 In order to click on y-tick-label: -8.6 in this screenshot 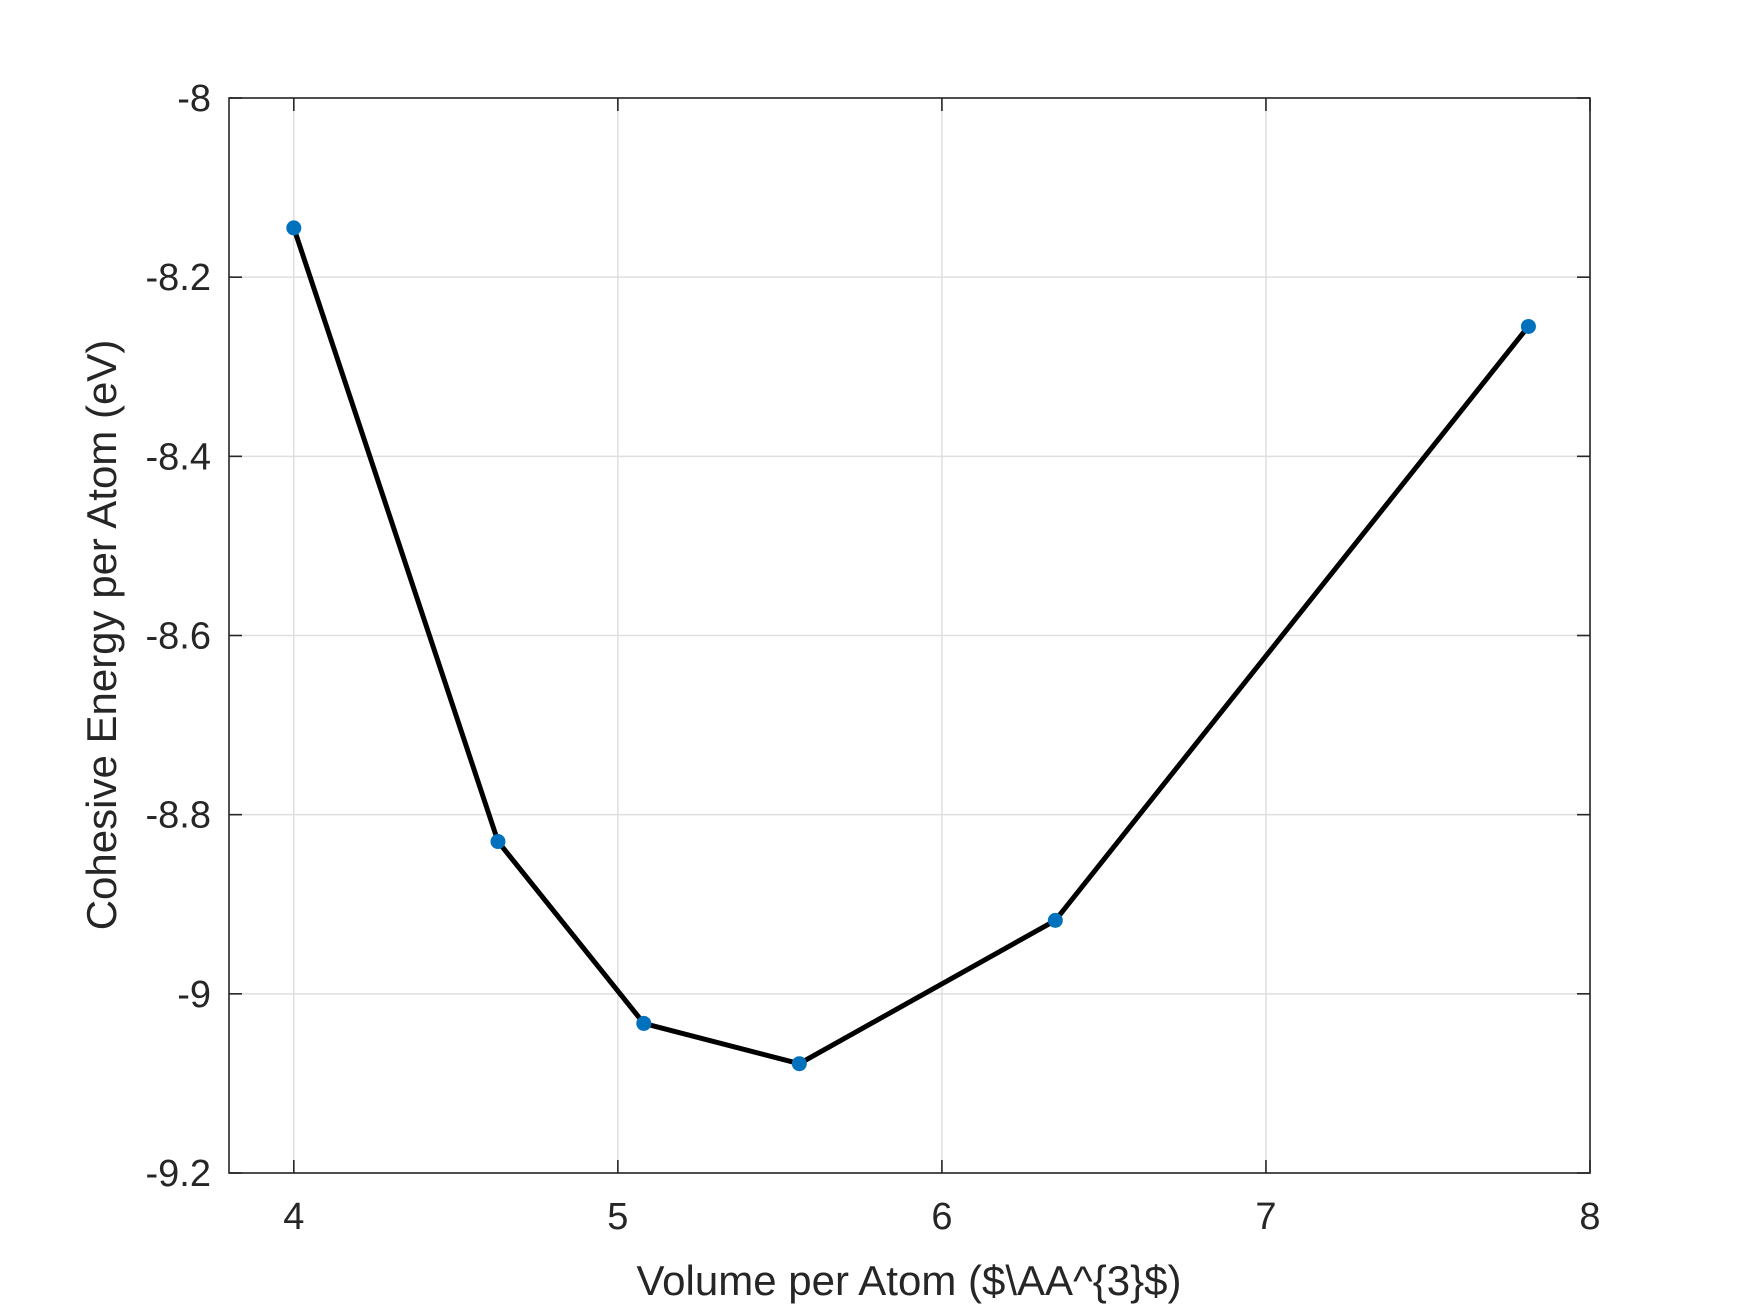, I will do `click(178, 637)`.